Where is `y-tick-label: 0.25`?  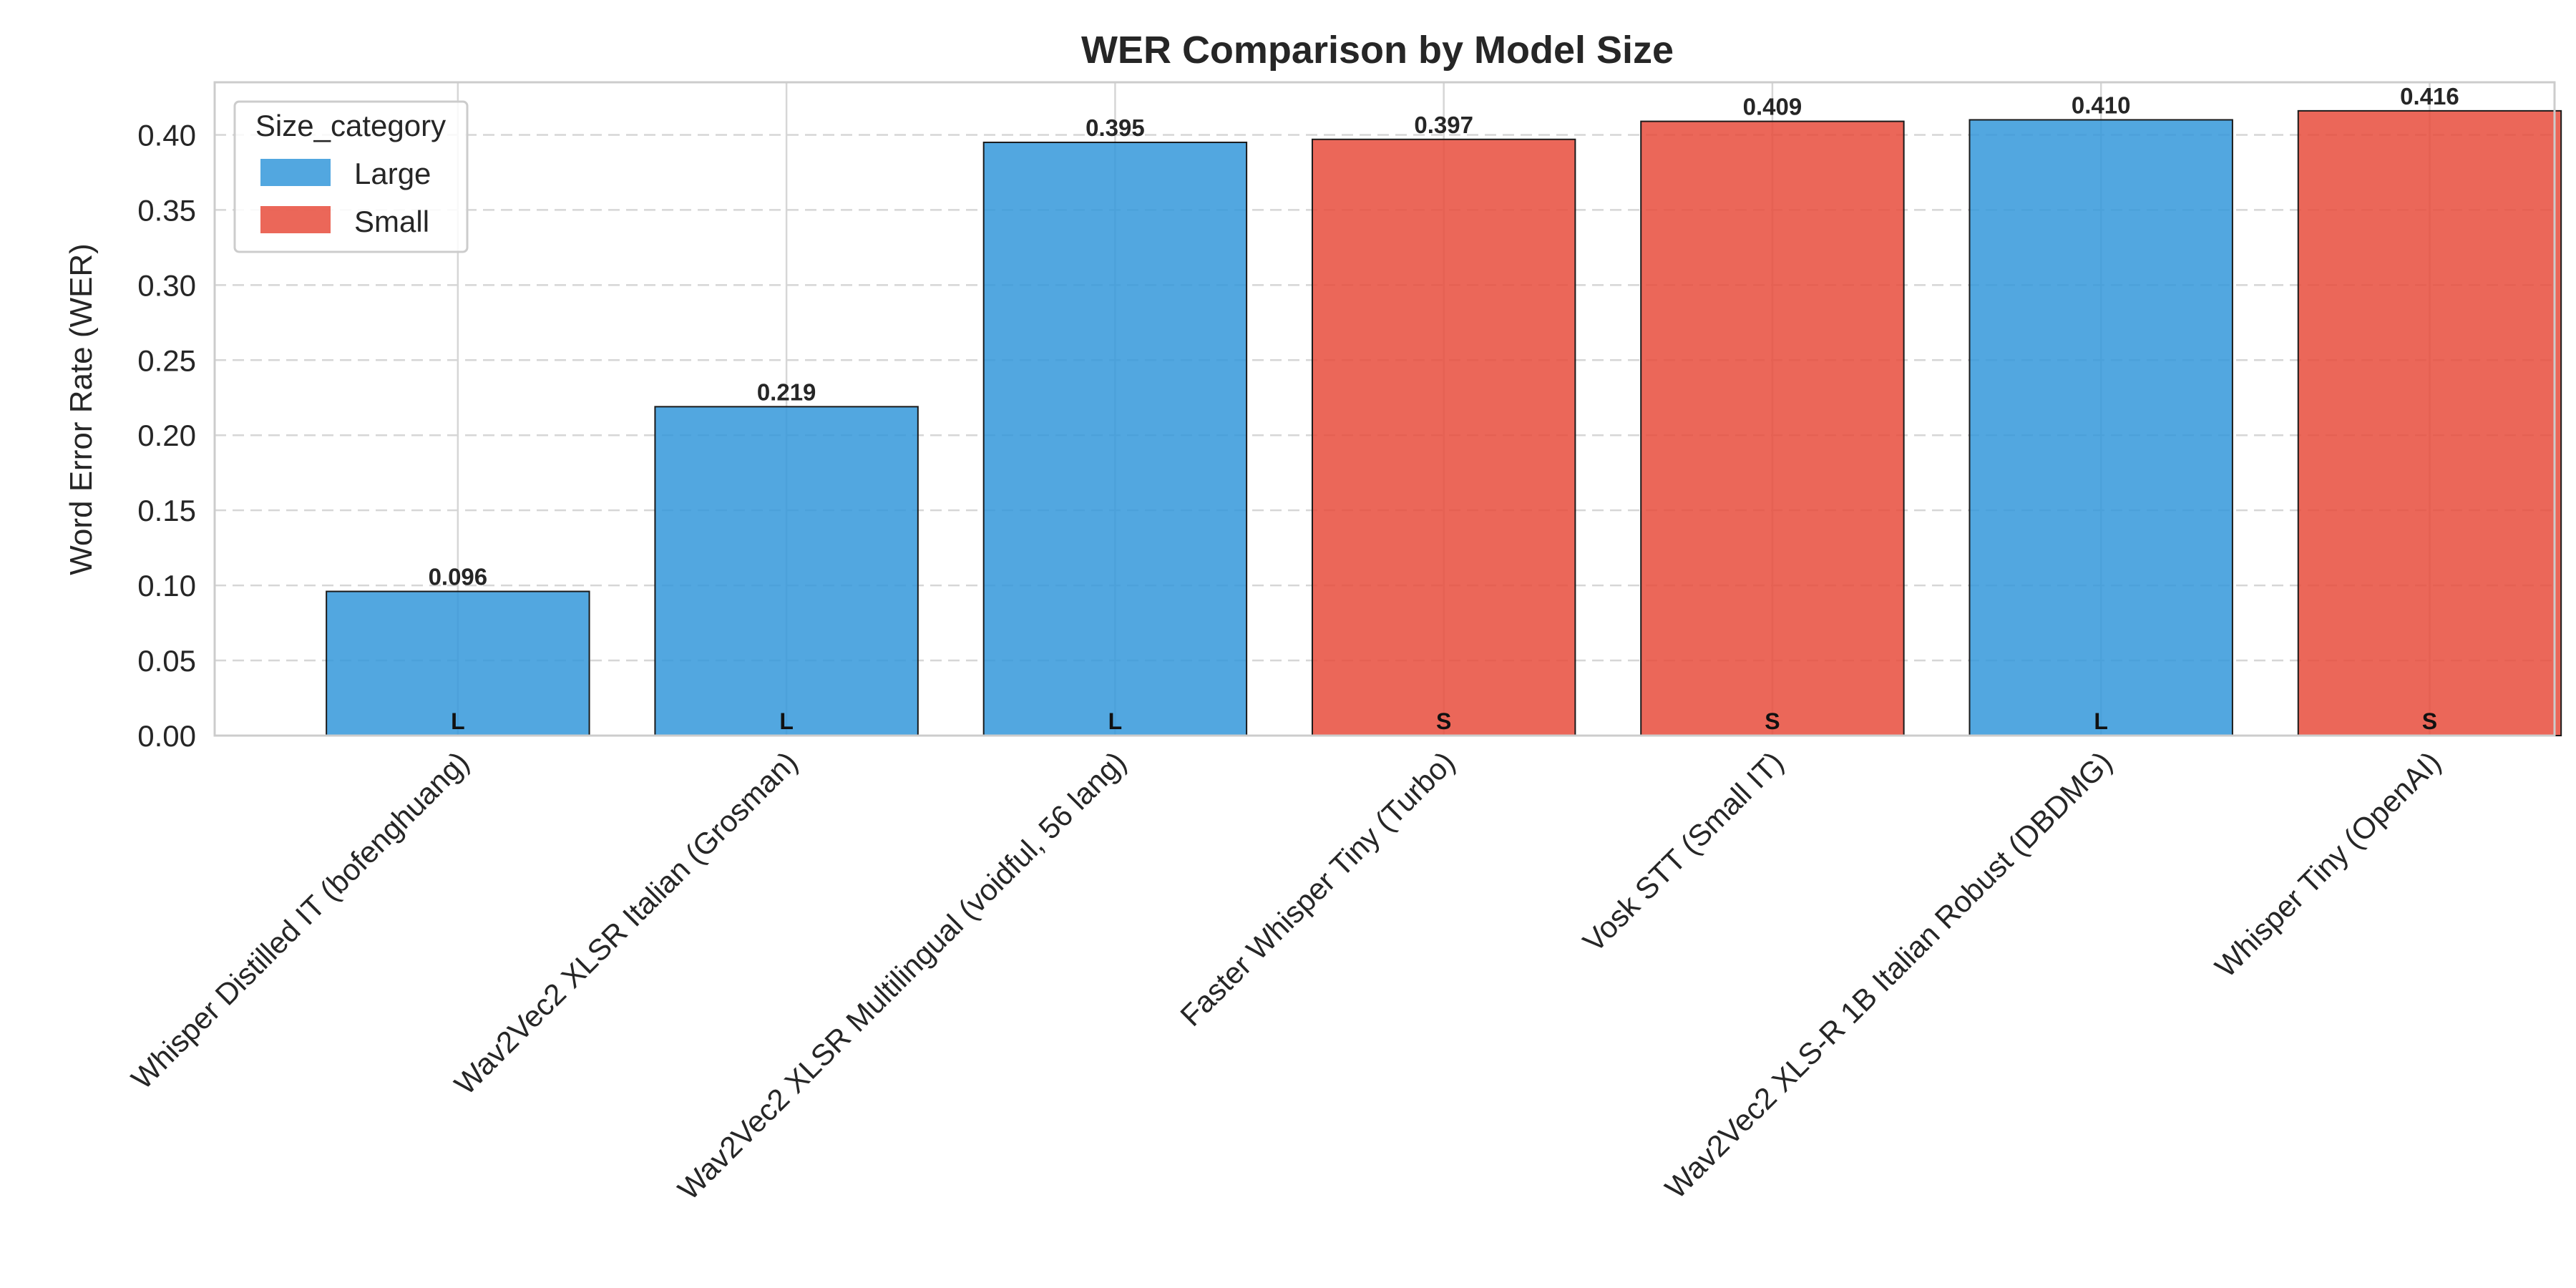 y-tick-label: 0.25 is located at coordinates (166, 360).